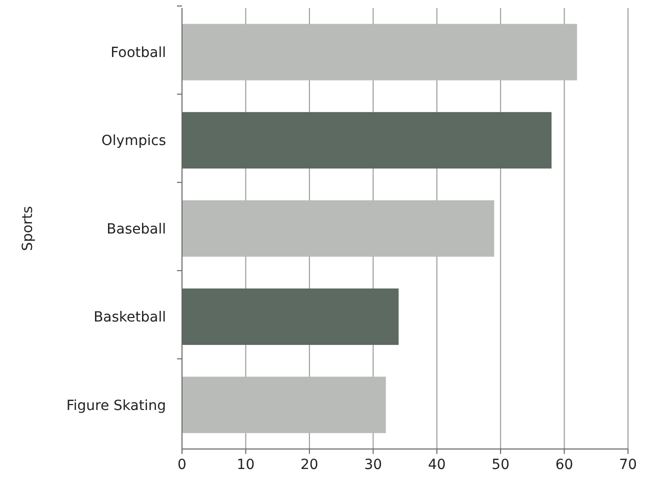 This screenshot has height=489, width=652. What do you see at coordinates (501, 465) in the screenshot?
I see `x-tick-label: 50` at bounding box center [501, 465].